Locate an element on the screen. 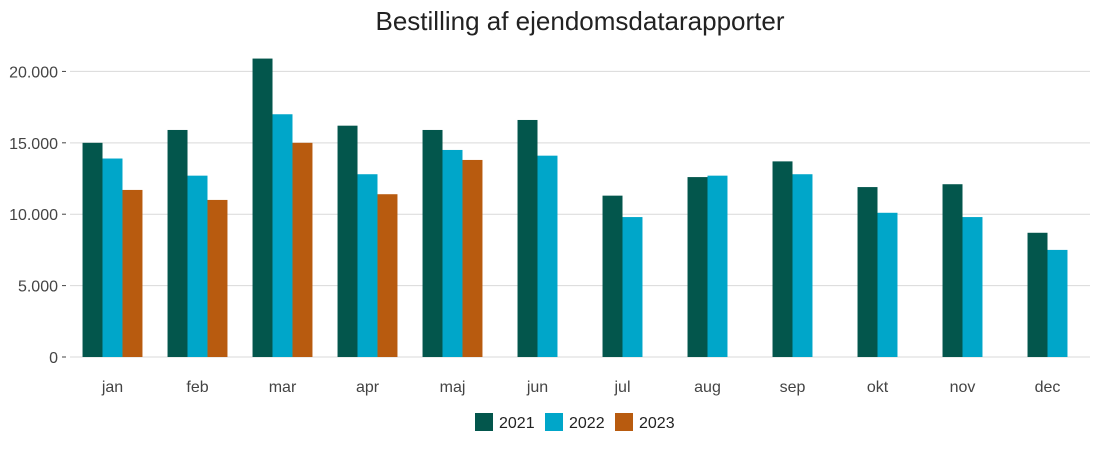 The image size is (1100, 450). legend-label: 2021 is located at coordinates (517, 423).